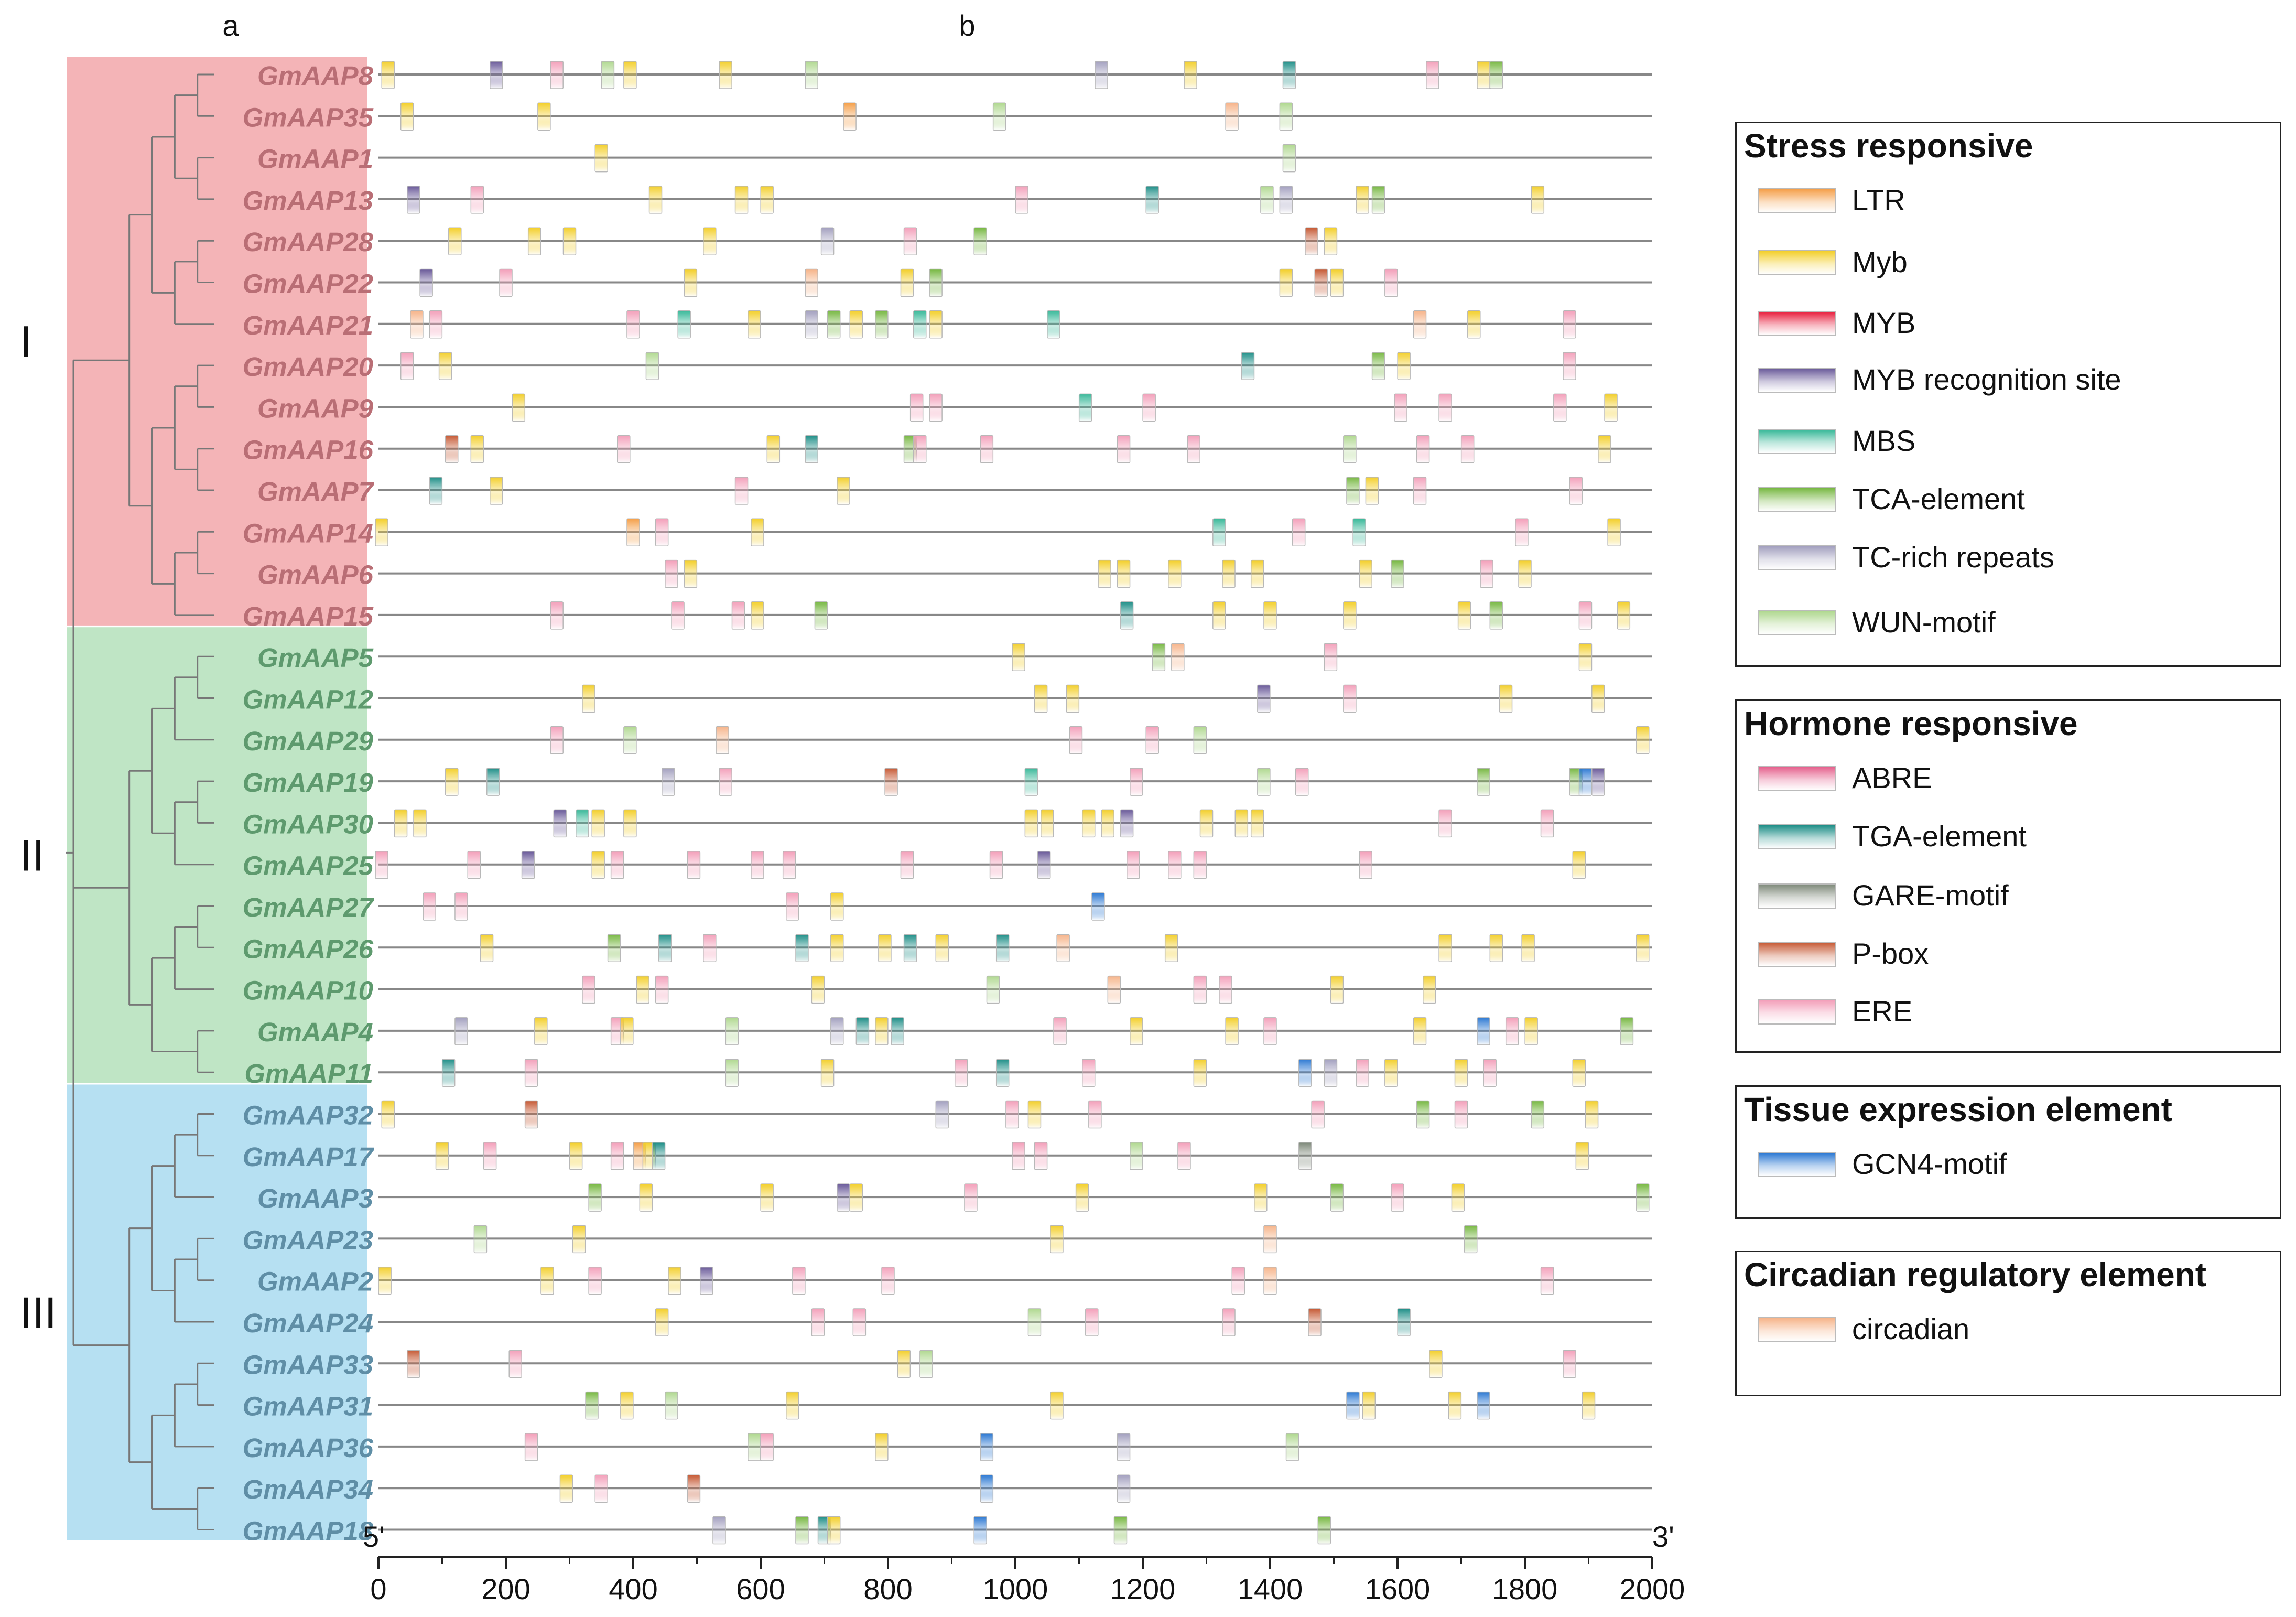  What do you see at coordinates (947, 367) in the screenshot?
I see `gene-row: GmAAP20` at bounding box center [947, 367].